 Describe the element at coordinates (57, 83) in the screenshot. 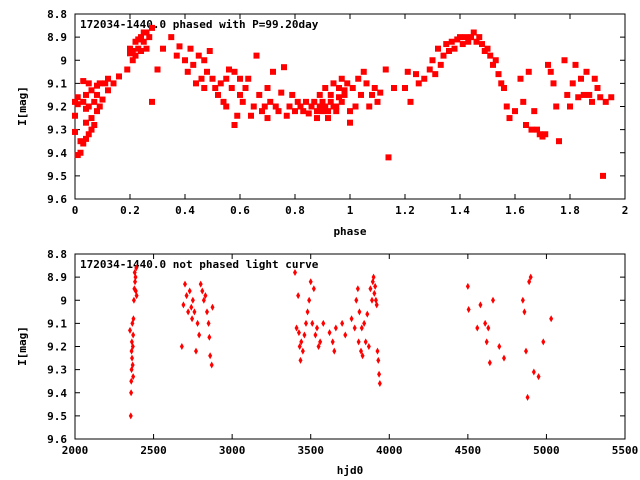

I see `y-tick-label: 9.1` at that location.